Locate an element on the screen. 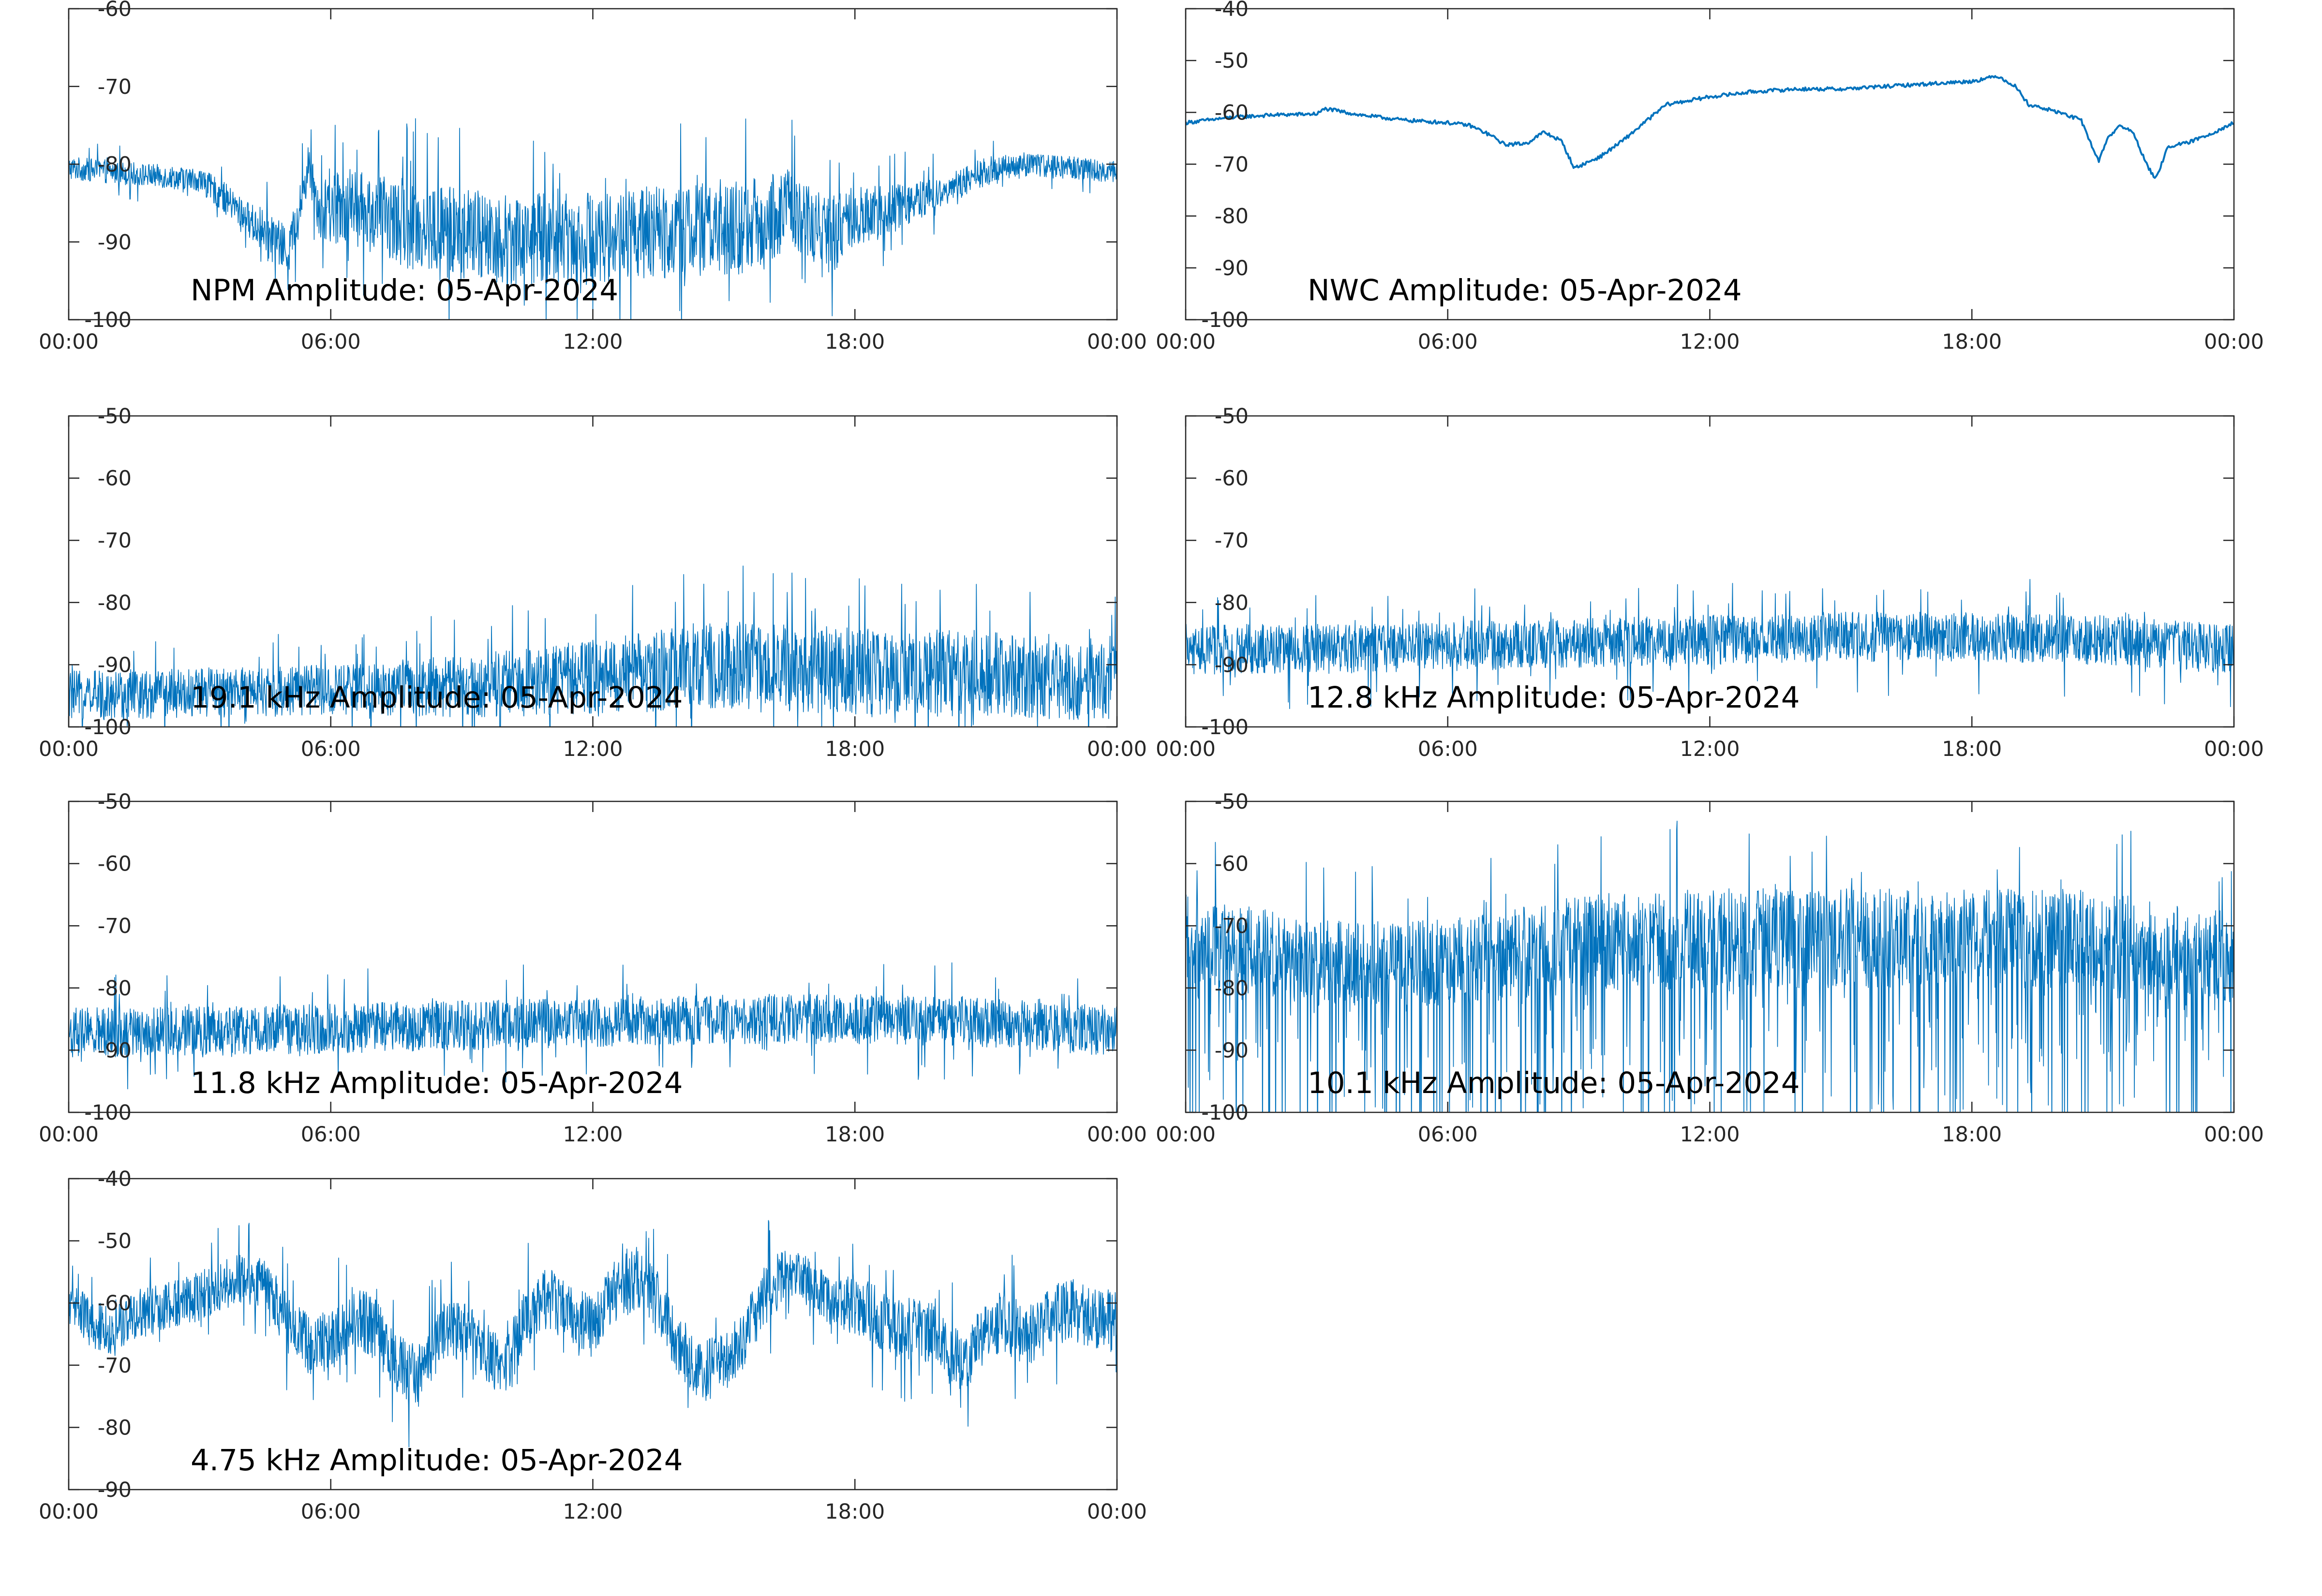 This screenshot has width=2322, height=1596. panel-title: 11.8 kHz Amplitude: 05-Apr-2024 is located at coordinates (437, 1083).